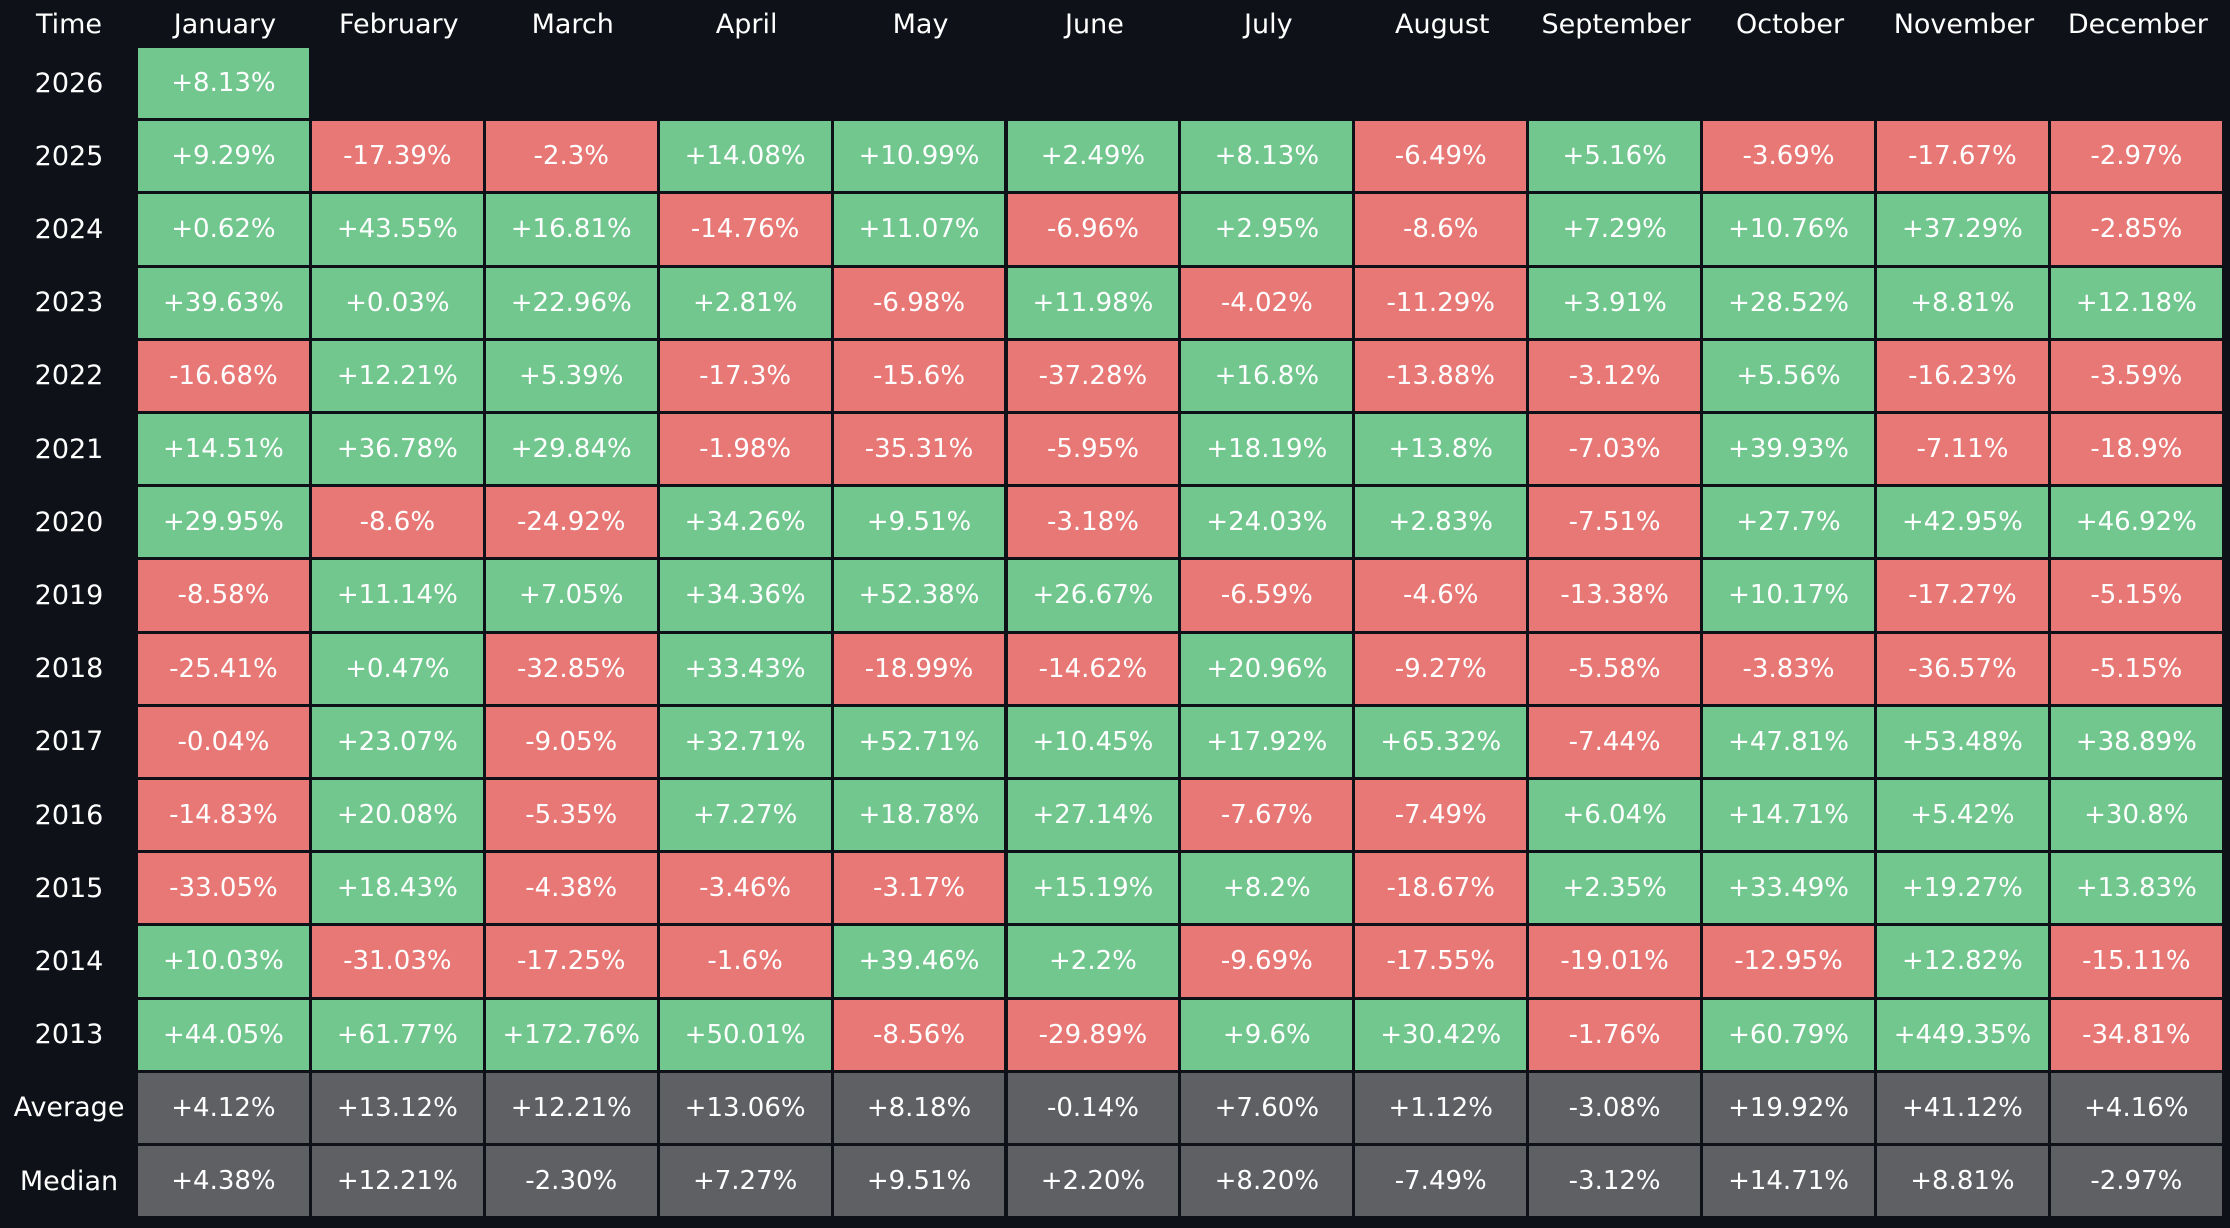 The image size is (2230, 1228). I want to click on cell-median-august: -7.49%, so click(1441, 1181).